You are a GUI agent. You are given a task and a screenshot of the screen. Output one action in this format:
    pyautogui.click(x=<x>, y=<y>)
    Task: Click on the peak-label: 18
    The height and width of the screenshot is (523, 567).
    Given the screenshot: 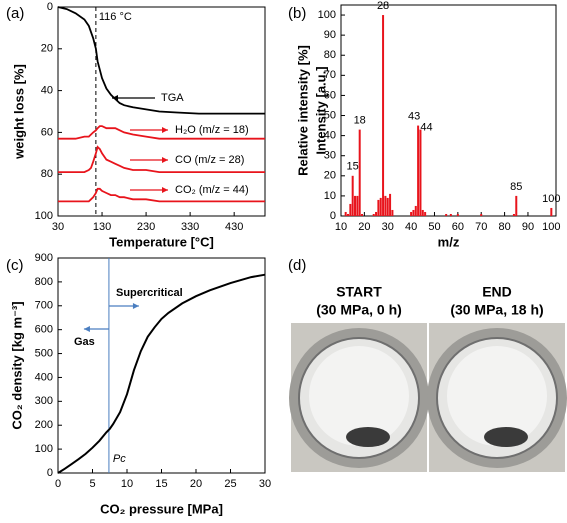 What is the action you would take?
    pyautogui.click(x=360, y=120)
    